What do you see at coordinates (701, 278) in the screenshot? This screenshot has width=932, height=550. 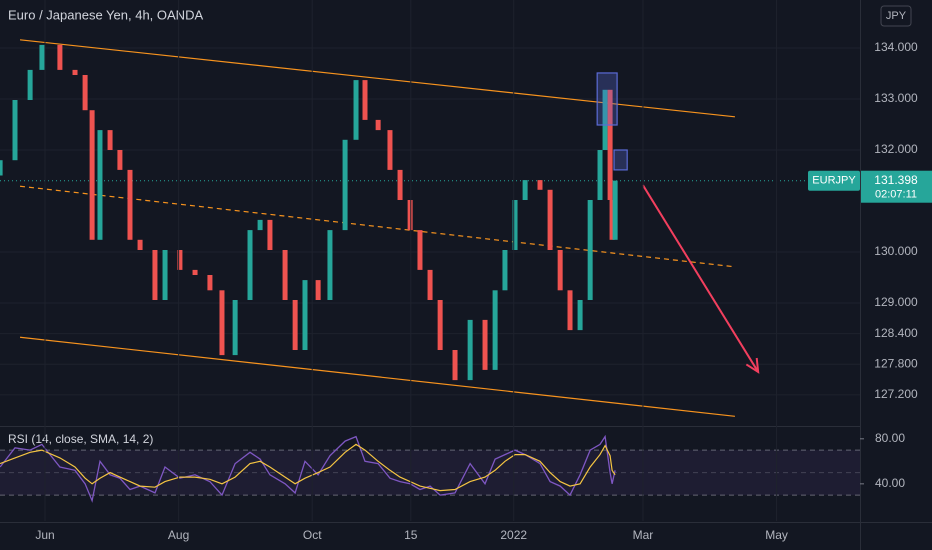 I see `arrow` at bounding box center [701, 278].